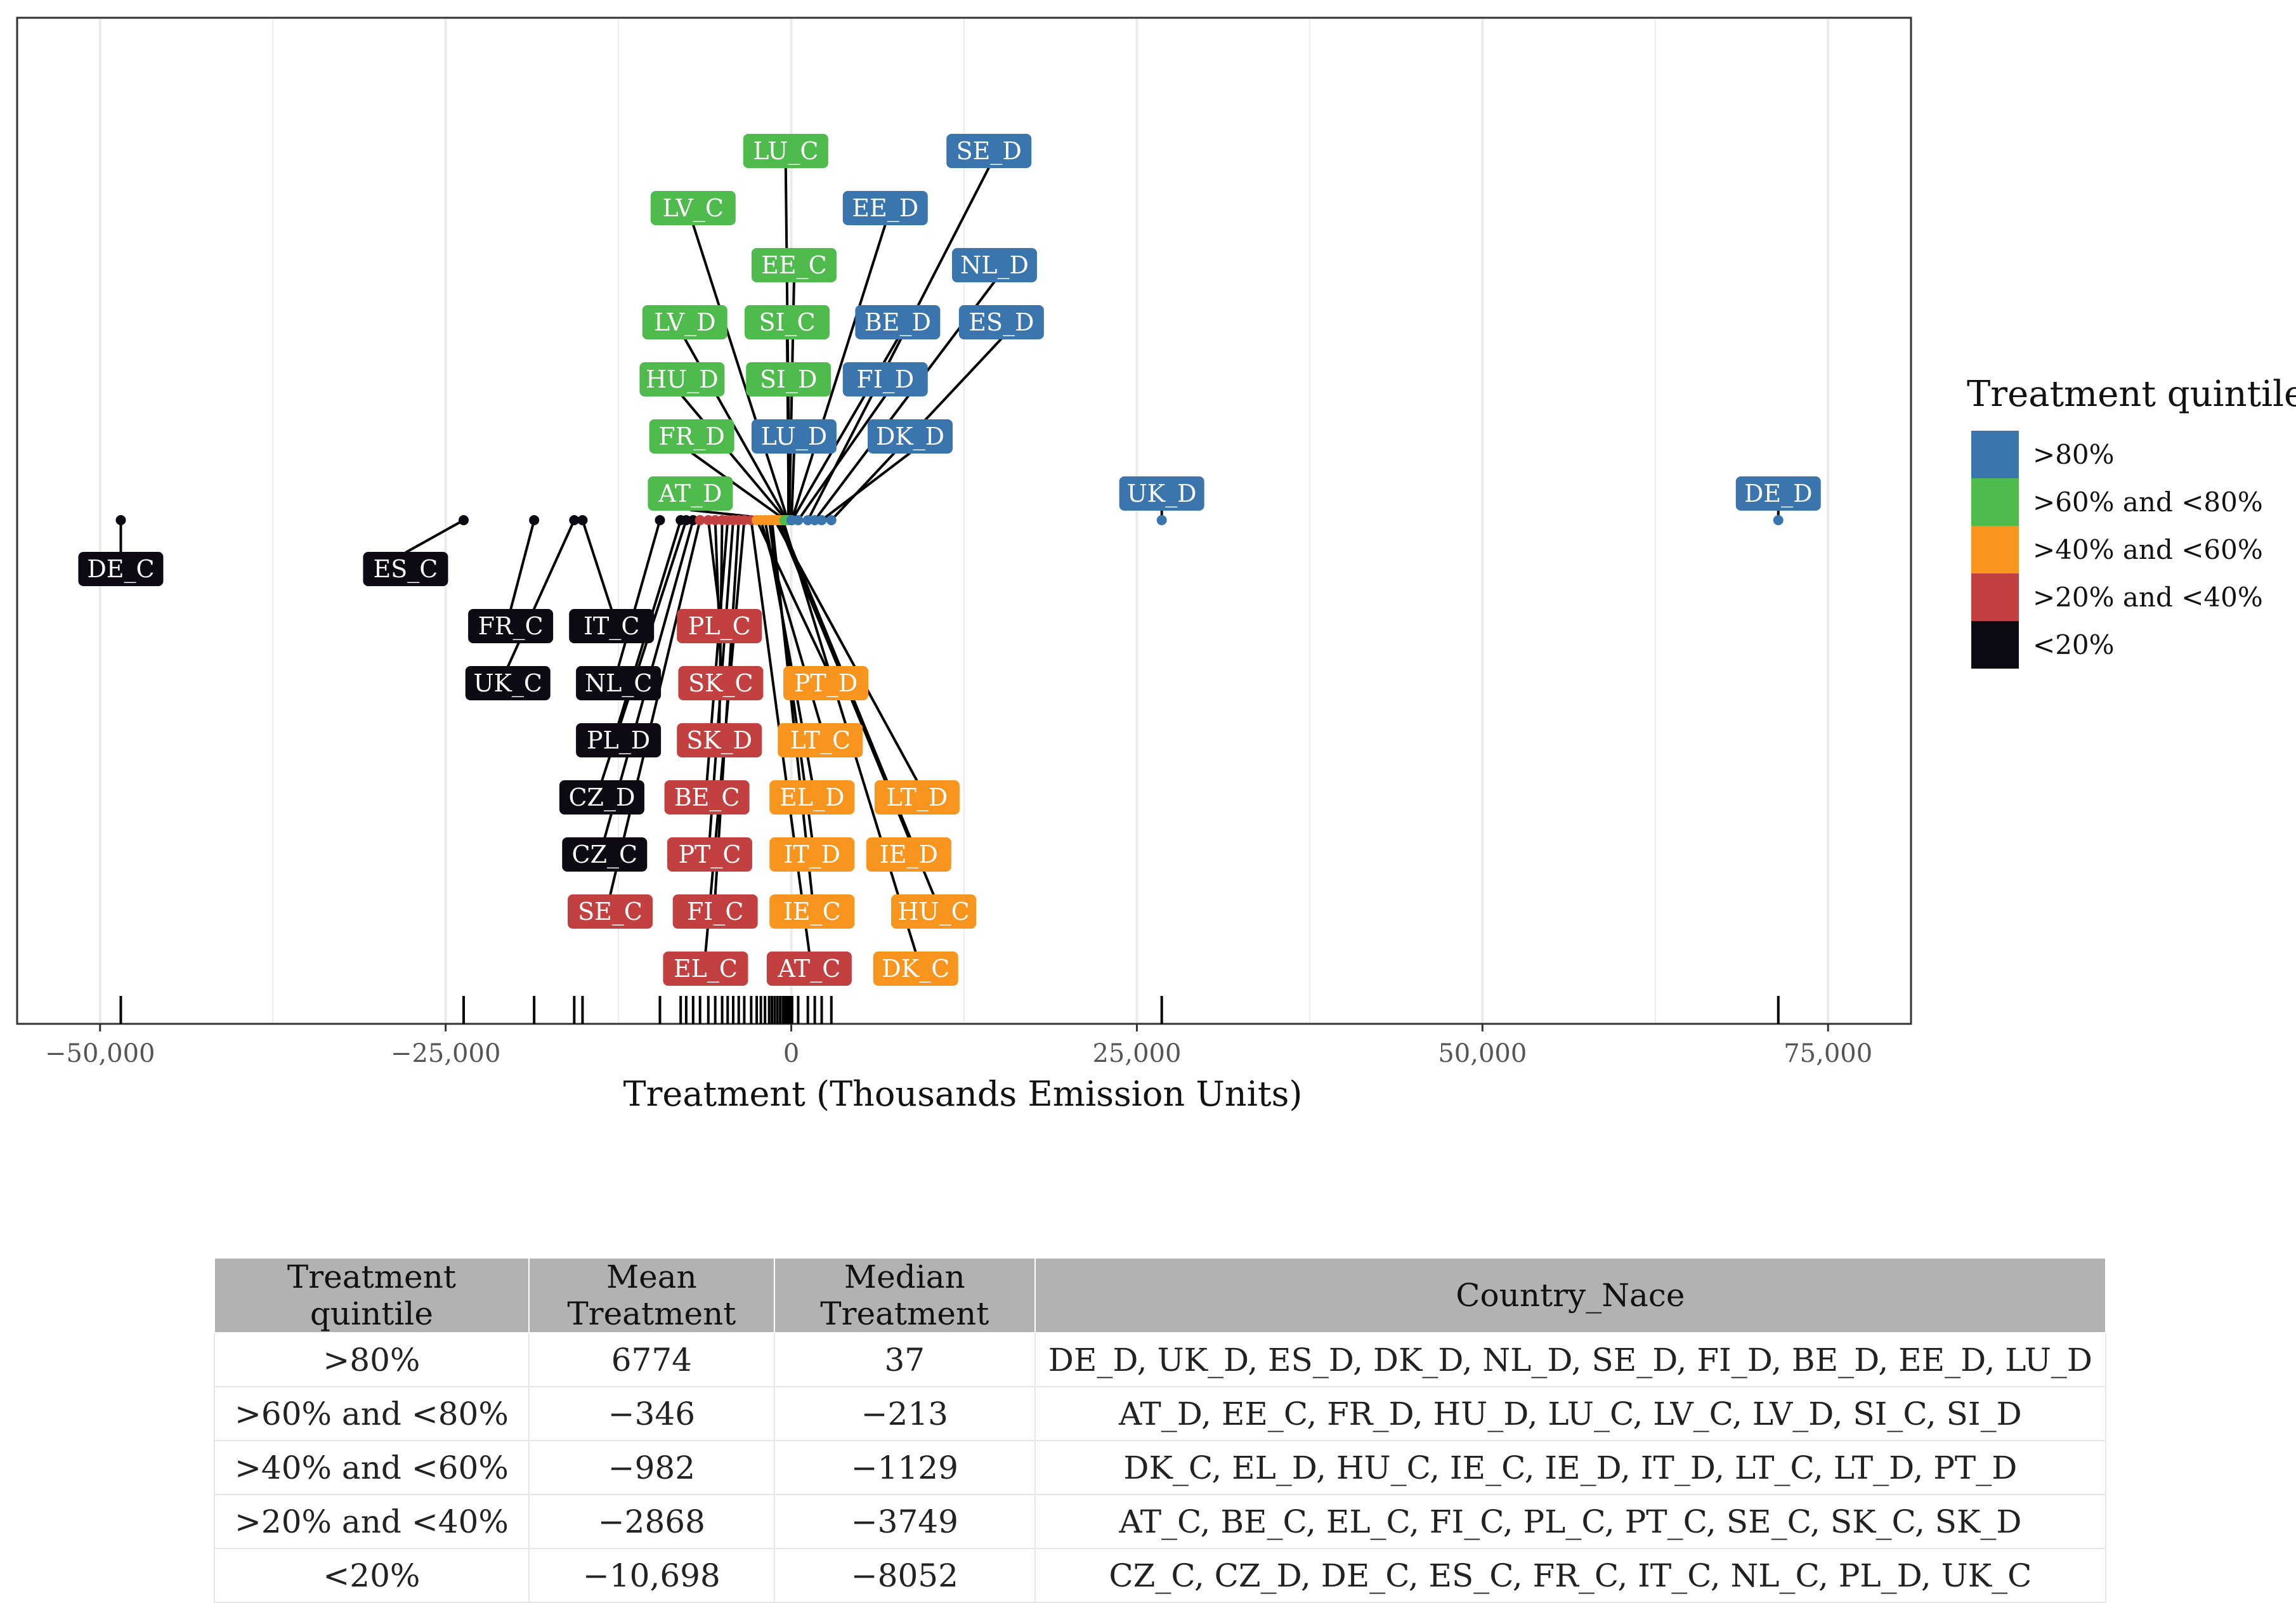  What do you see at coordinates (2074, 455) in the screenshot?
I see `legend-entry-label: >80%` at bounding box center [2074, 455].